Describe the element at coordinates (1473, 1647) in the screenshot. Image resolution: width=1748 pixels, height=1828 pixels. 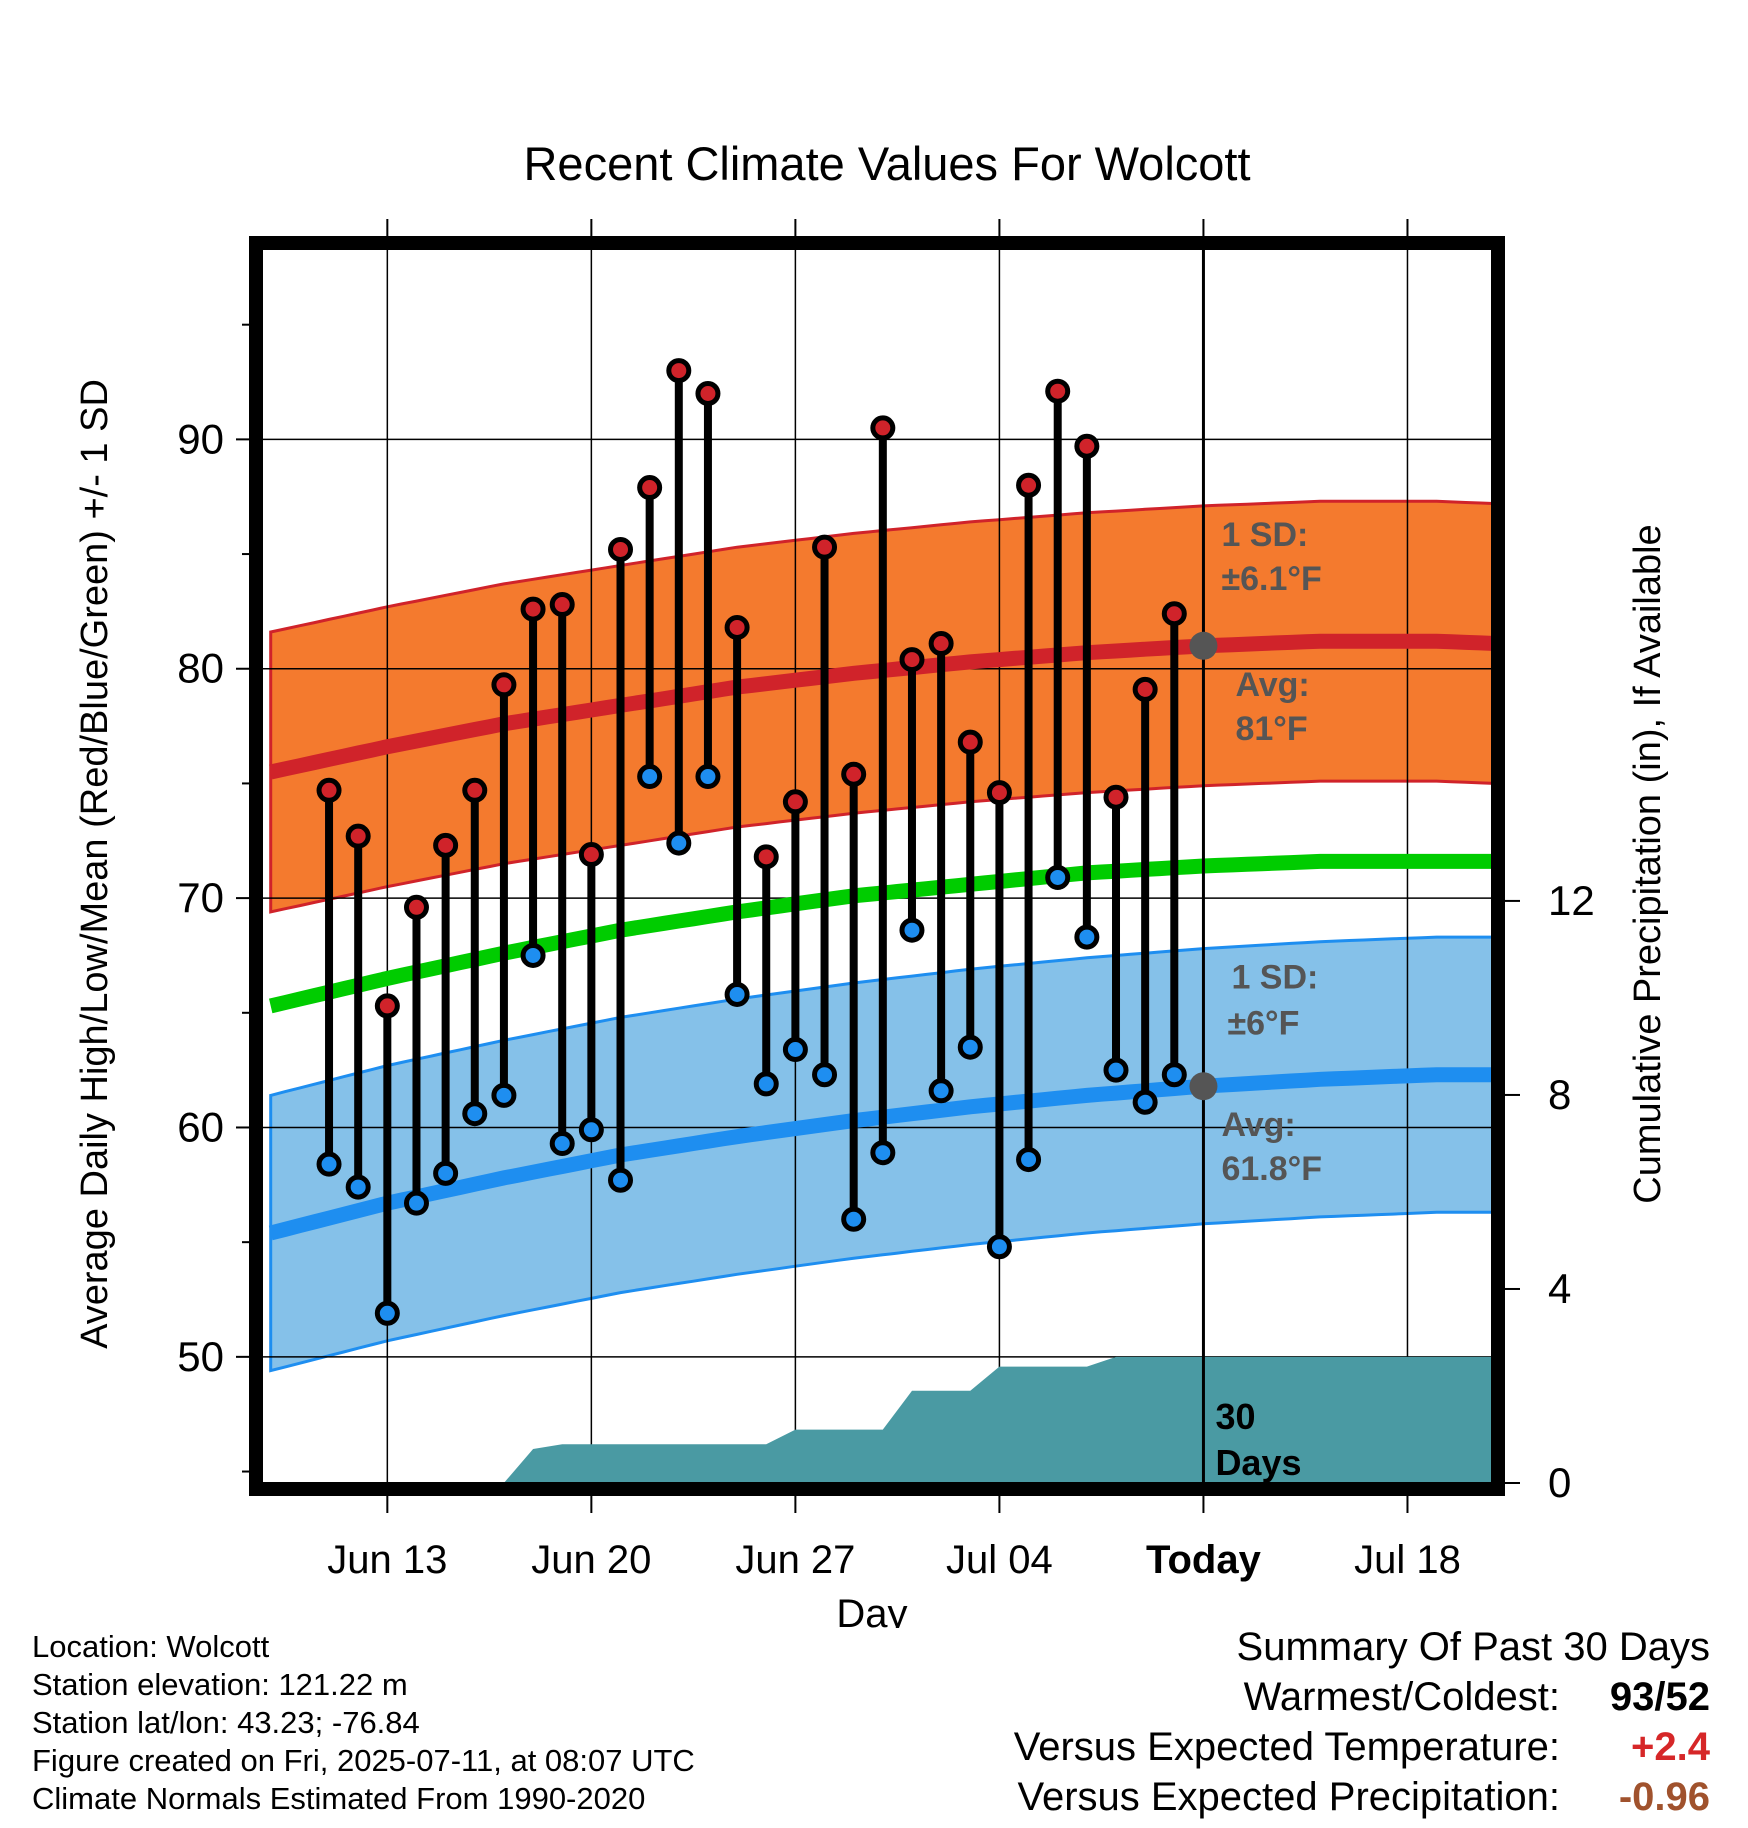
I see `summary-title: Summary Of Past 30 Days` at that location.